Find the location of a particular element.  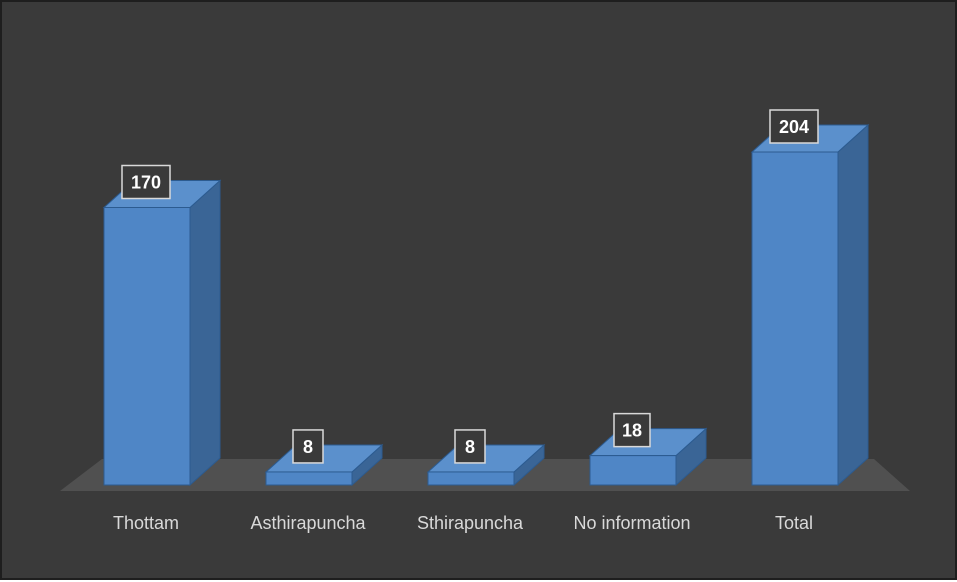

bar-side-total is located at coordinates (853, 305).